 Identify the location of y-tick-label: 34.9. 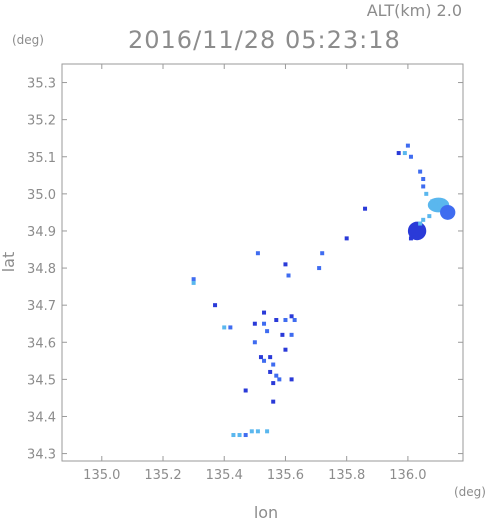
(41, 232).